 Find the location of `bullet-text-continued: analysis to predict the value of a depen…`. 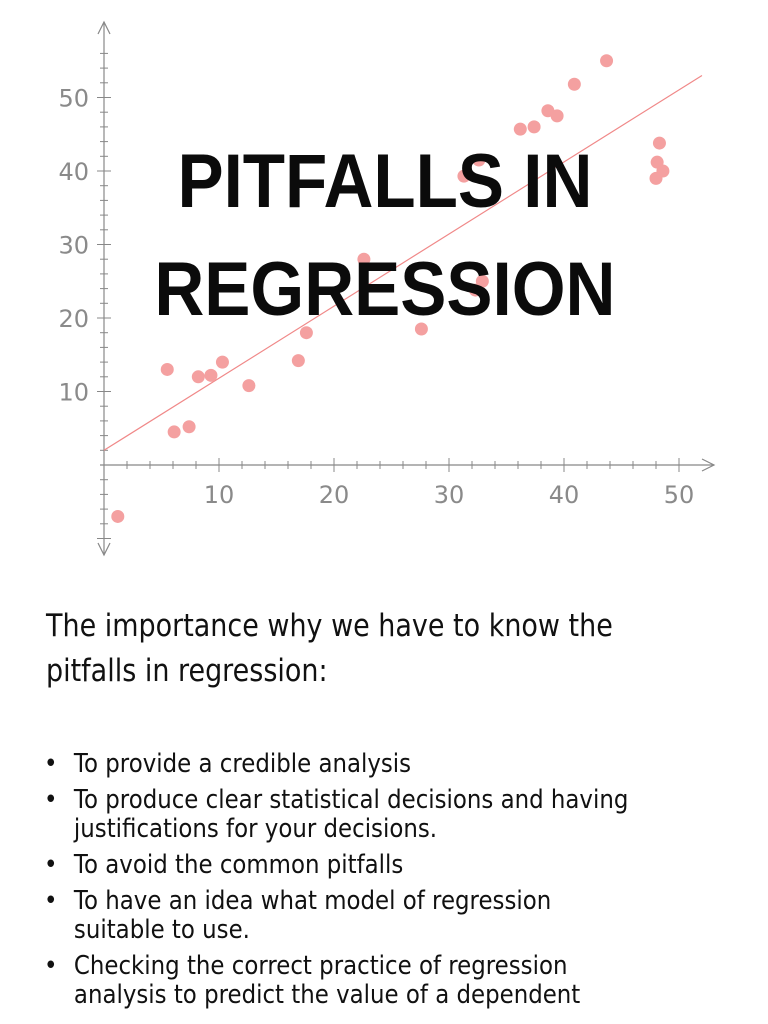

bullet-text-continued: analysis to predict the value of a depen… is located at coordinates (327, 995).